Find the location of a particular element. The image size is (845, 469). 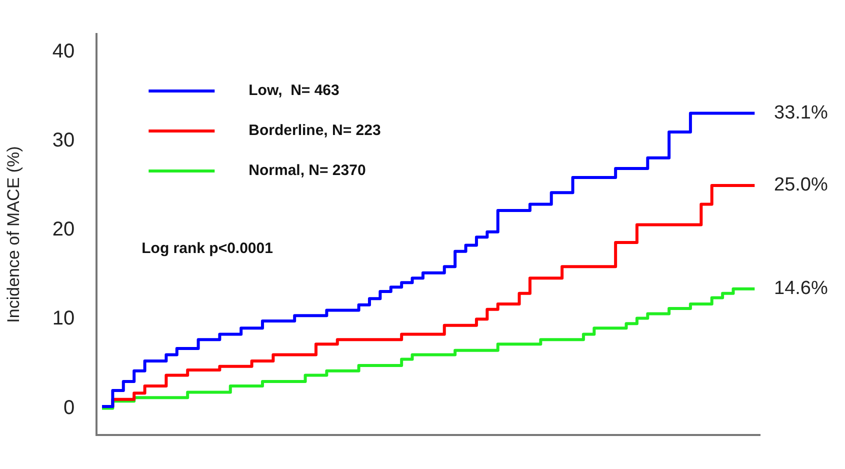

y-tick-label: 0 is located at coordinates (69, 407).